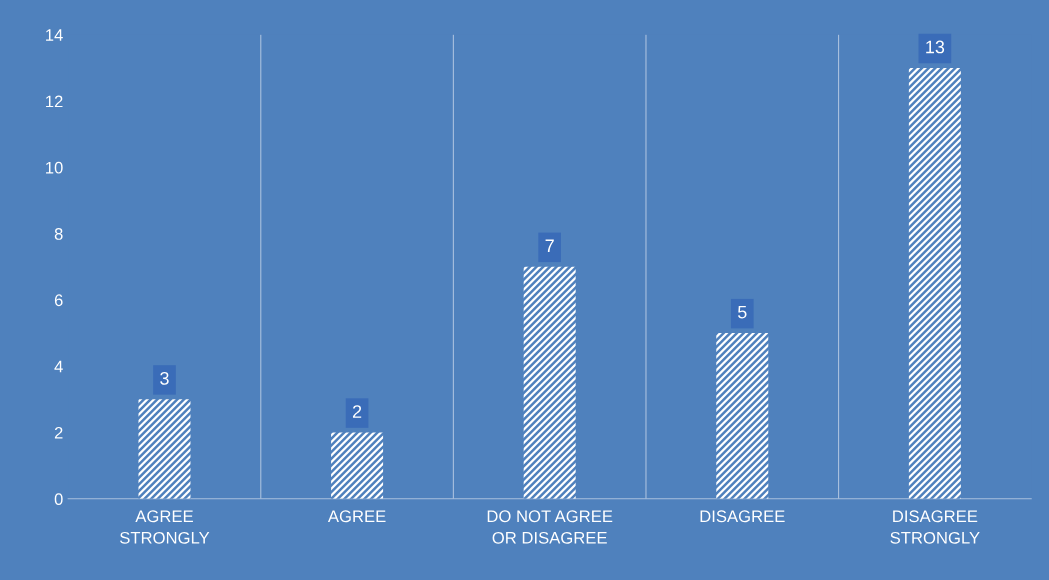 The image size is (1049, 580). What do you see at coordinates (357, 411) in the screenshot?
I see `data-label: 2` at bounding box center [357, 411].